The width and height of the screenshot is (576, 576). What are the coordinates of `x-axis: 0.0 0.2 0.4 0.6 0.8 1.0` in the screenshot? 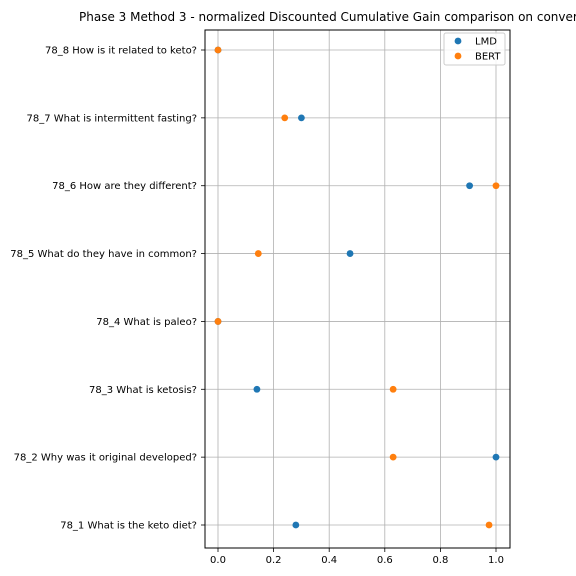 It's located at (357, 557).